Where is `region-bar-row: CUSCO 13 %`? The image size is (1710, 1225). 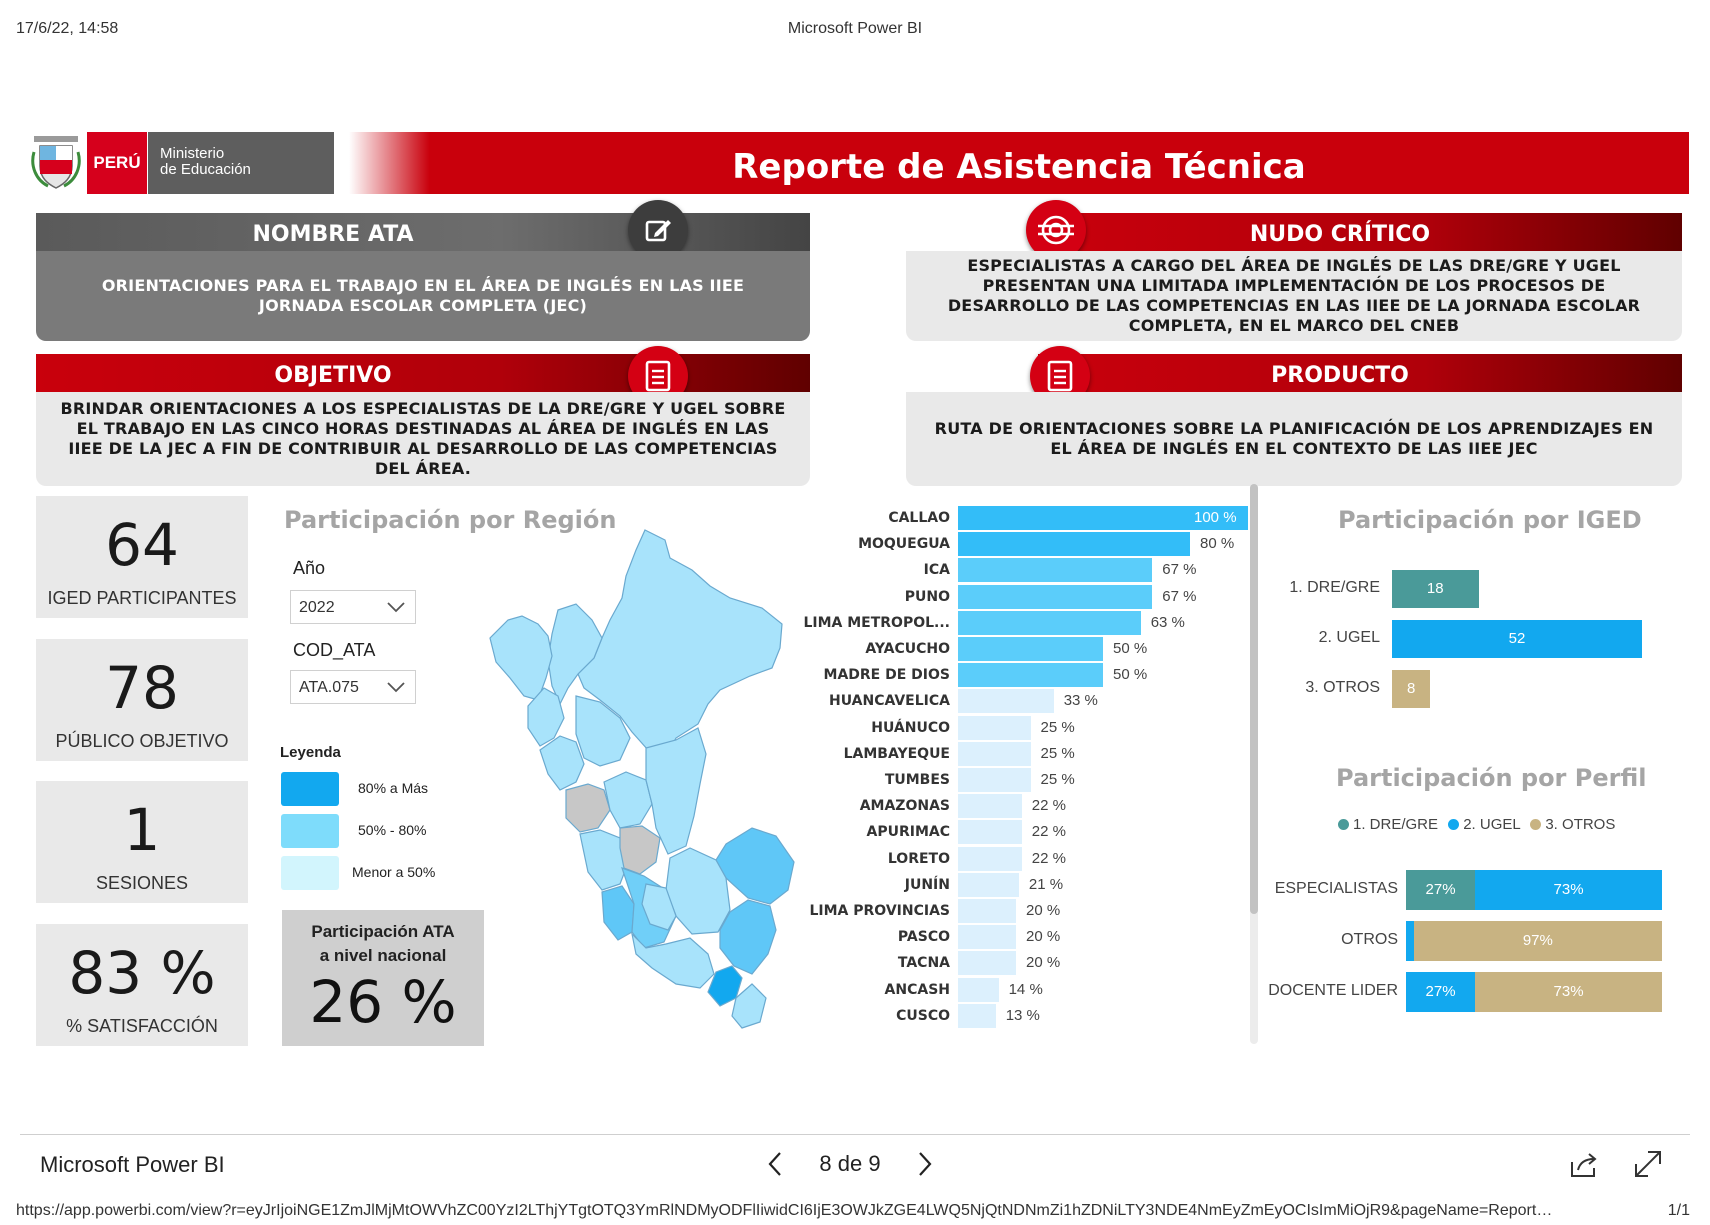
region-bar-row: CUSCO 13 % is located at coordinates (1025, 1015).